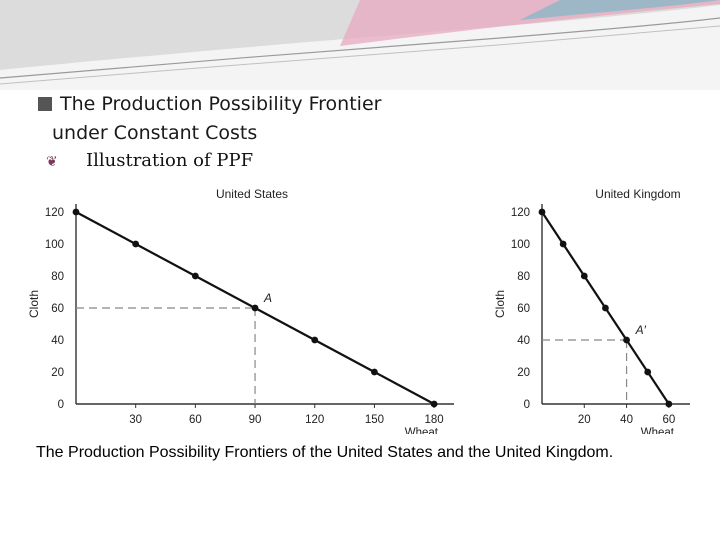  What do you see at coordinates (374, 420) in the screenshot?
I see `x-tick-label: 150` at bounding box center [374, 420].